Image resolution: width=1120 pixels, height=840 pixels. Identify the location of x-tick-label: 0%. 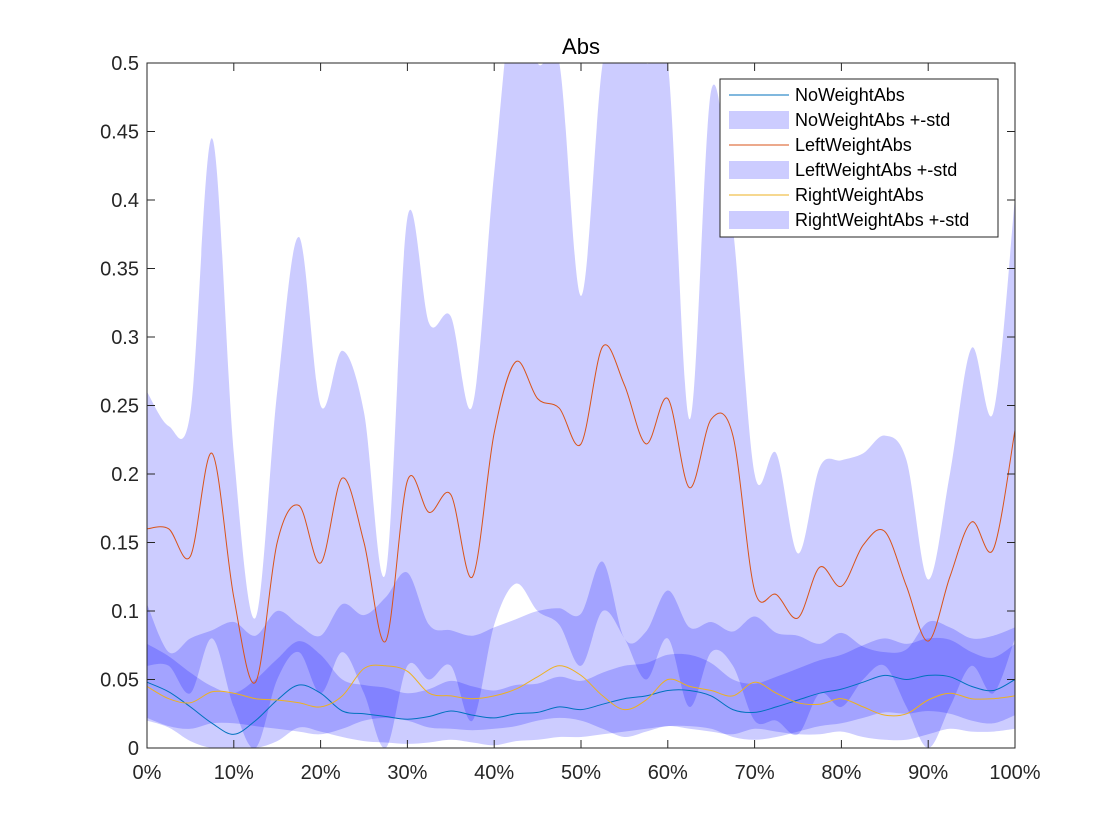
(147, 773).